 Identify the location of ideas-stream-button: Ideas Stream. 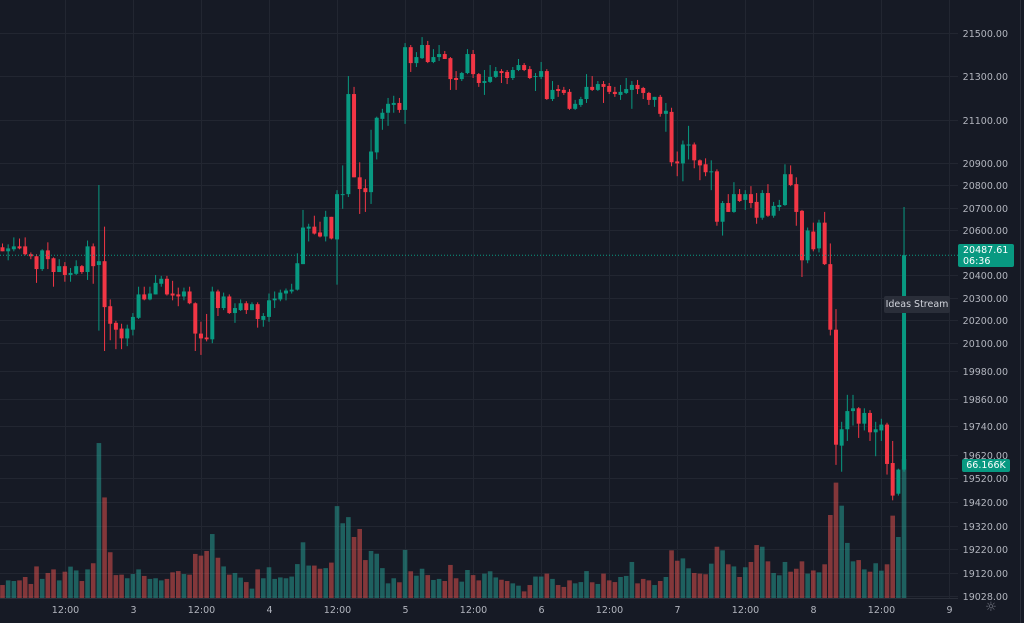
(917, 304).